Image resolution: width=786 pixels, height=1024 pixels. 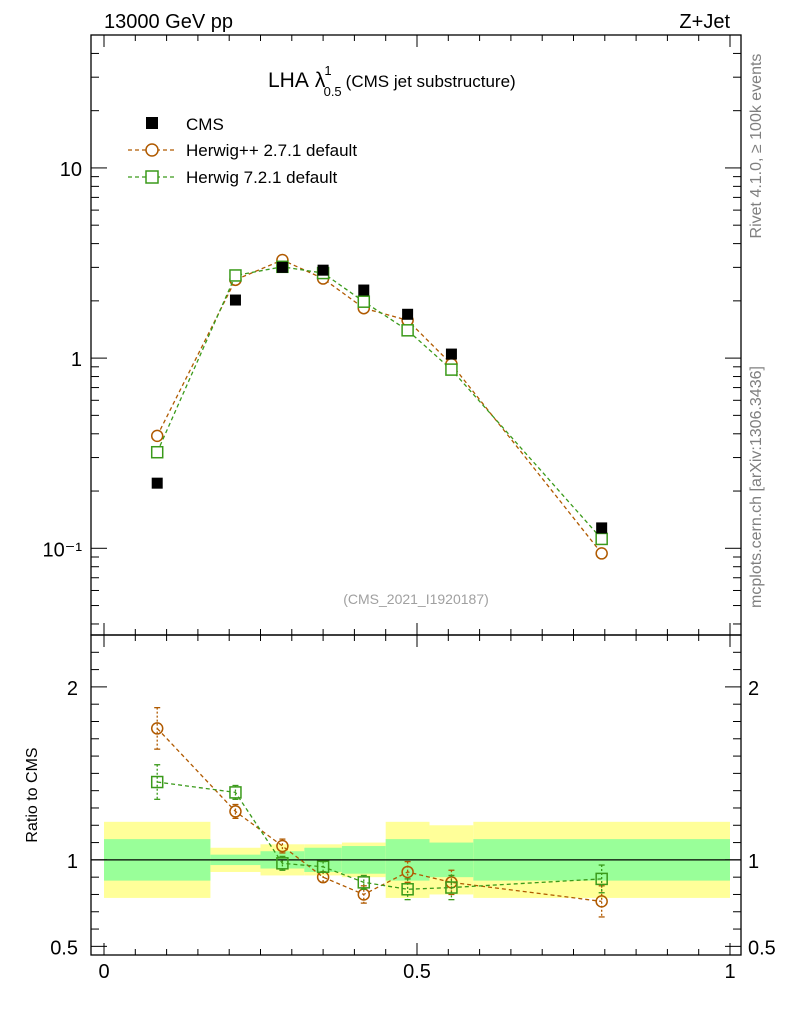 I want to click on ratio-y-tick-label-right: 1, so click(x=753, y=862).